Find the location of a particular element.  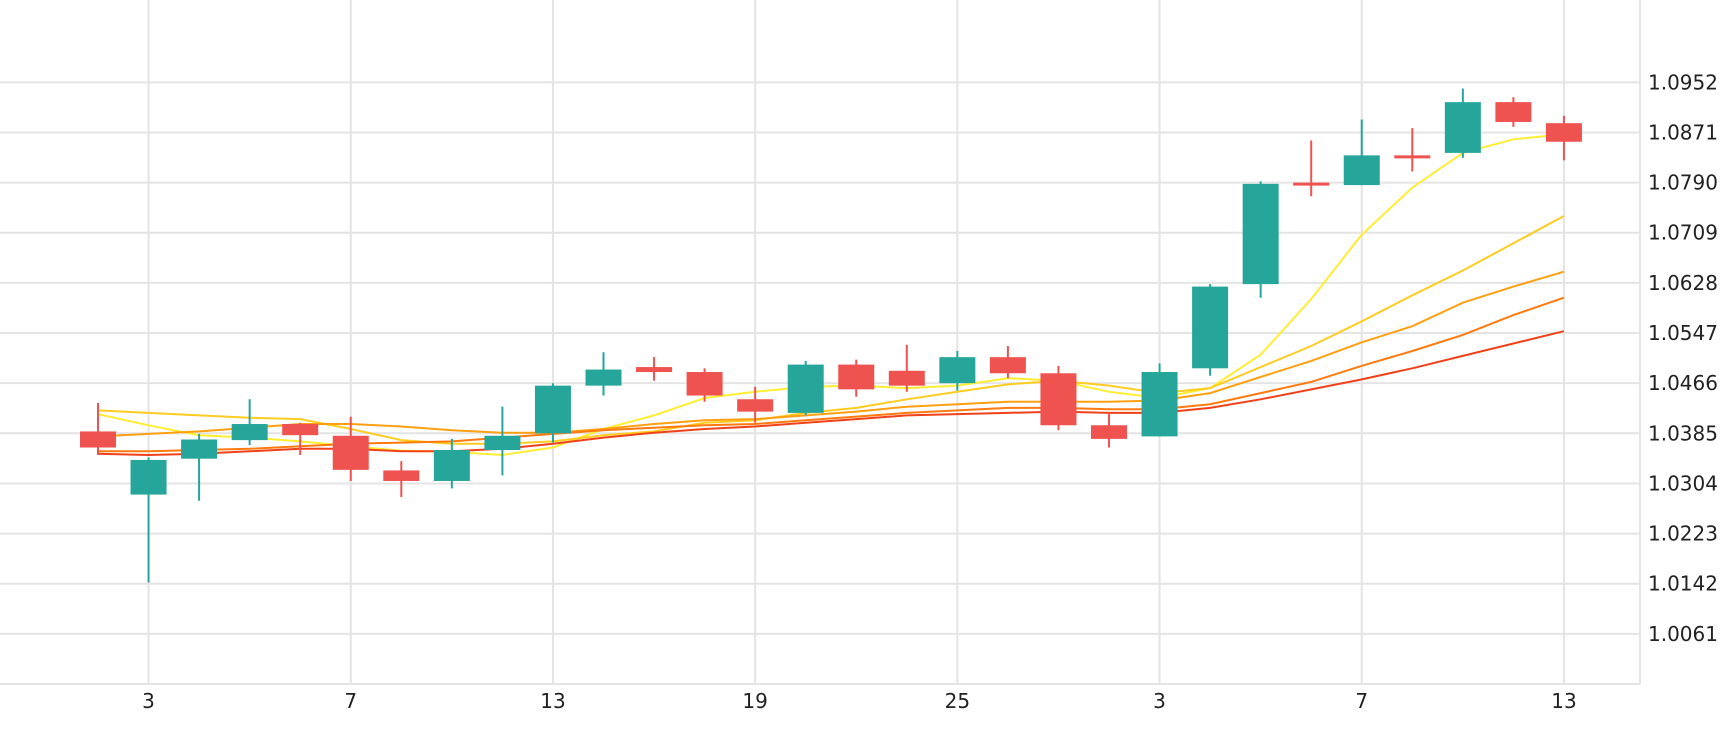

y-tick-label: 1.0223 is located at coordinates (1683, 534).